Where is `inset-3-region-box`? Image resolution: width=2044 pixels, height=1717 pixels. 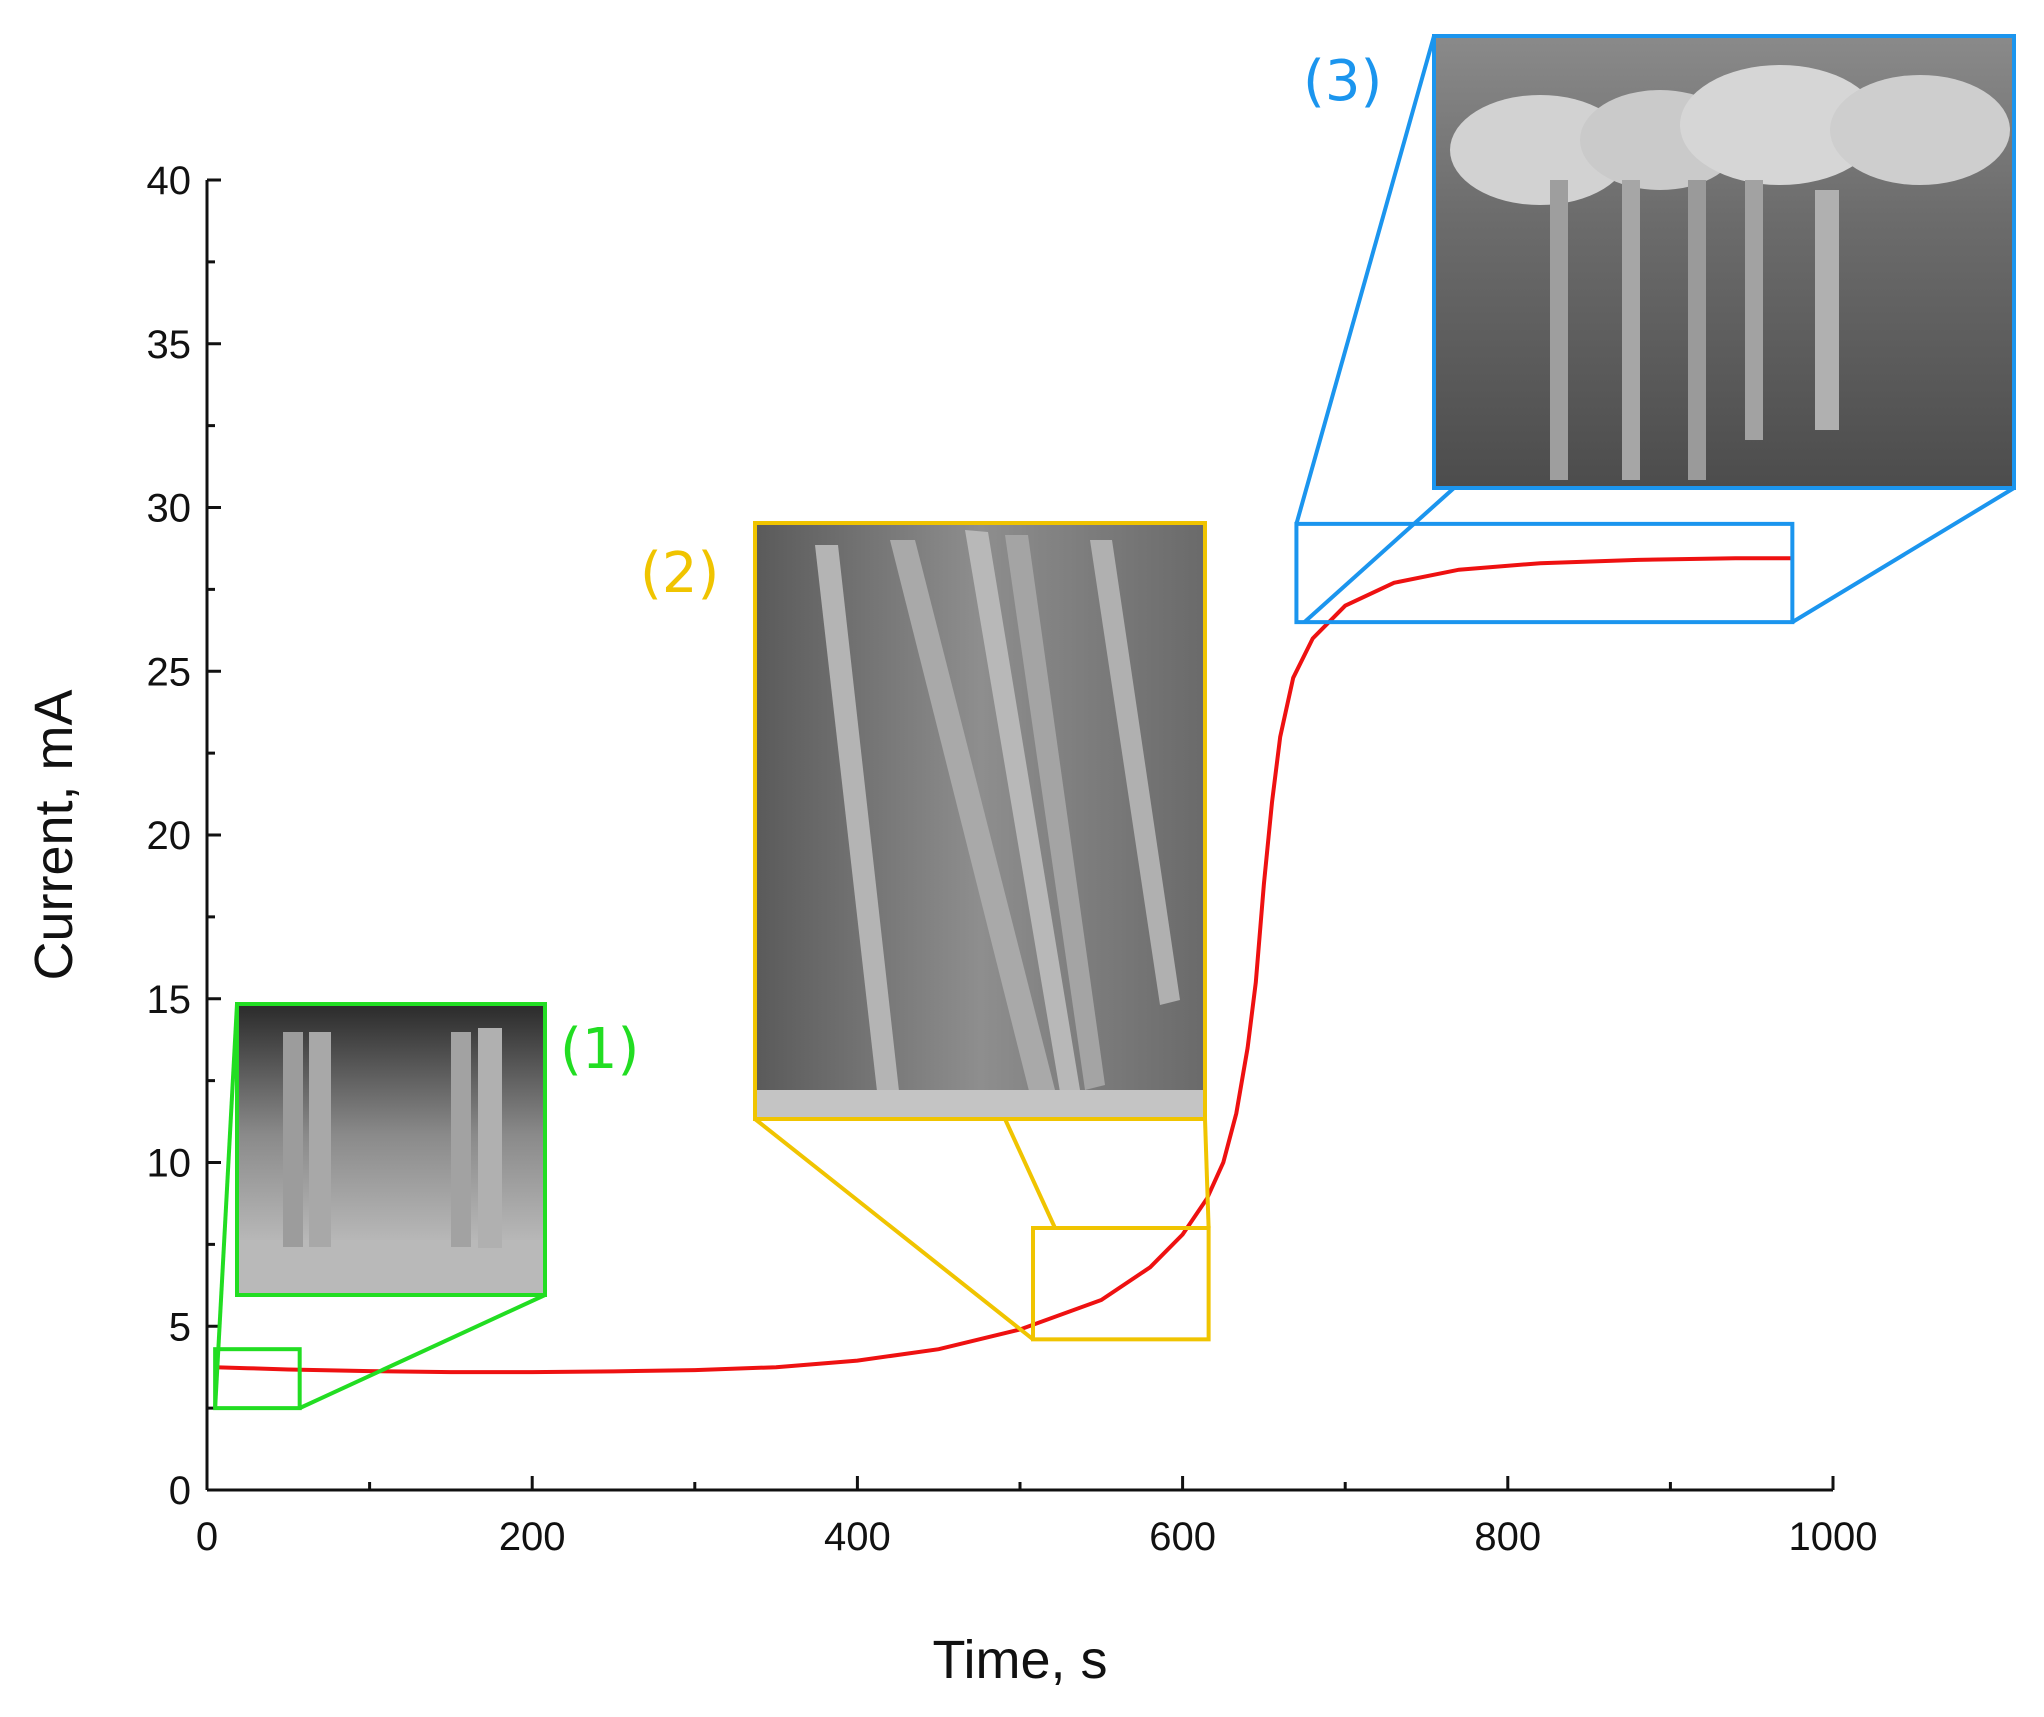 inset-3-region-box is located at coordinates (1544, 573).